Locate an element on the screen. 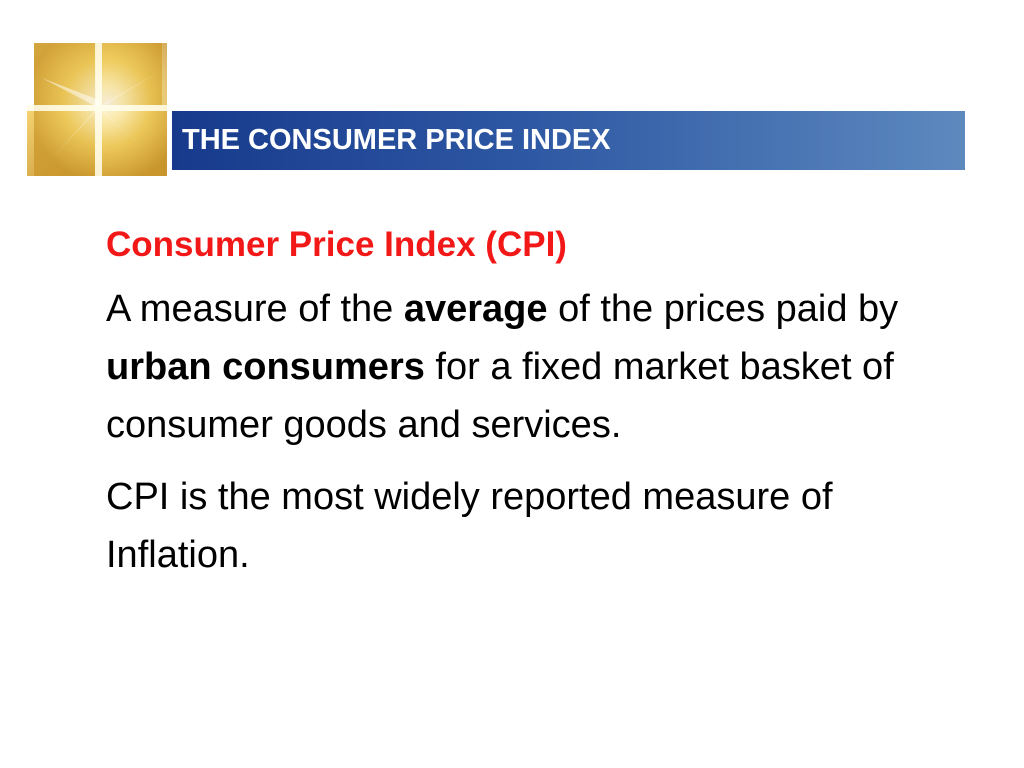 This screenshot has height=768, width=1024. definition-bold-average: average is located at coordinates (475, 309).